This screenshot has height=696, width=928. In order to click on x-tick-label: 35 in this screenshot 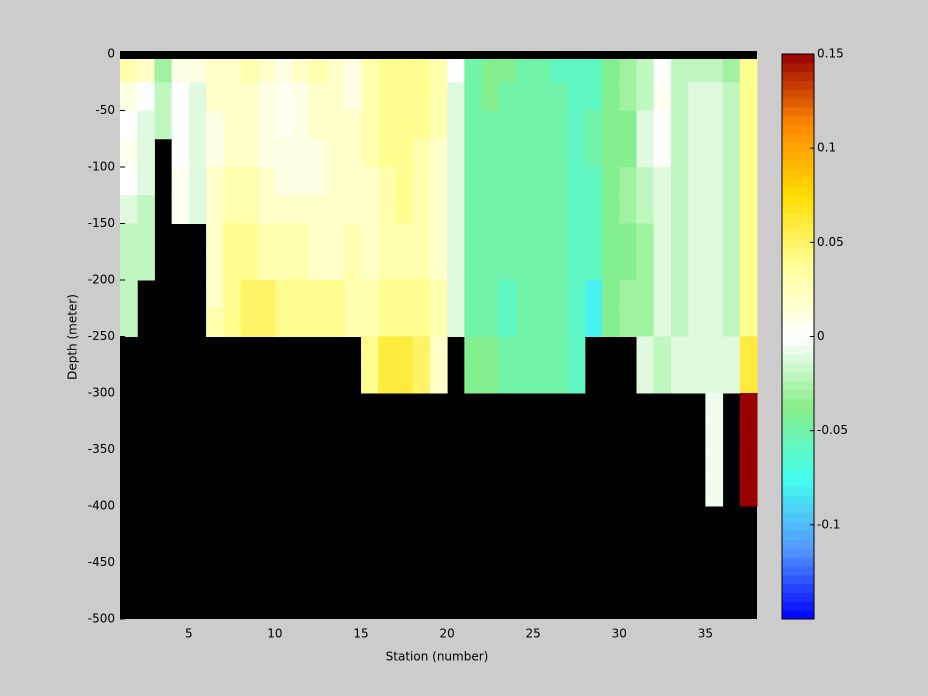, I will do `click(705, 634)`.